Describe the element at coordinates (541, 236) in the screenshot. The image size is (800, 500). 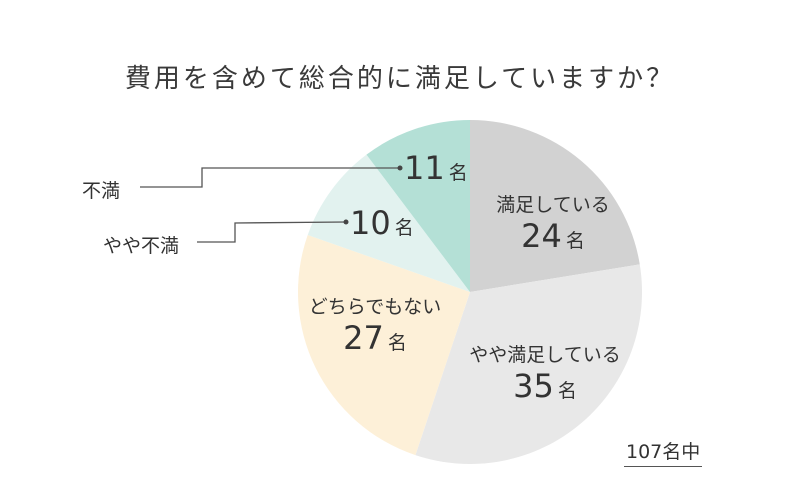
I see `slice-value: 24` at that location.